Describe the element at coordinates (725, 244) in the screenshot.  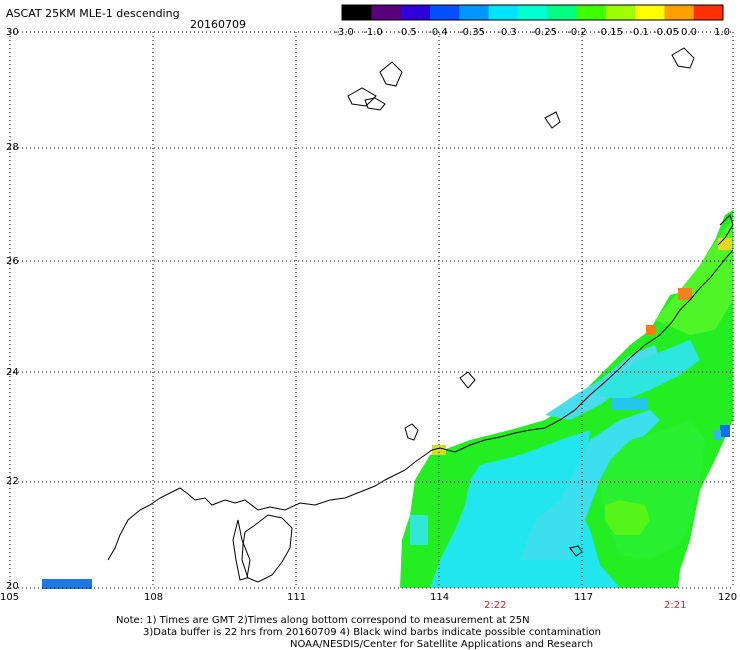
I see `yellow-cell-a` at that location.